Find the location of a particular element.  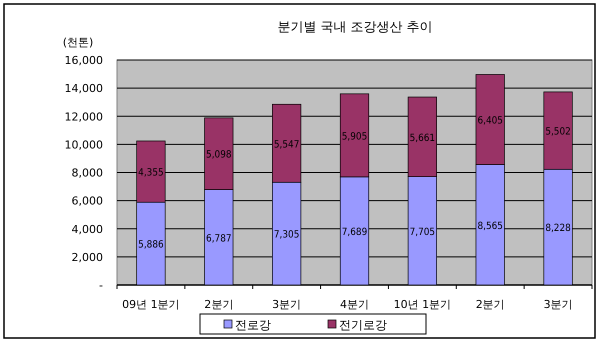

data-label: 5,098 is located at coordinates (220, 155).